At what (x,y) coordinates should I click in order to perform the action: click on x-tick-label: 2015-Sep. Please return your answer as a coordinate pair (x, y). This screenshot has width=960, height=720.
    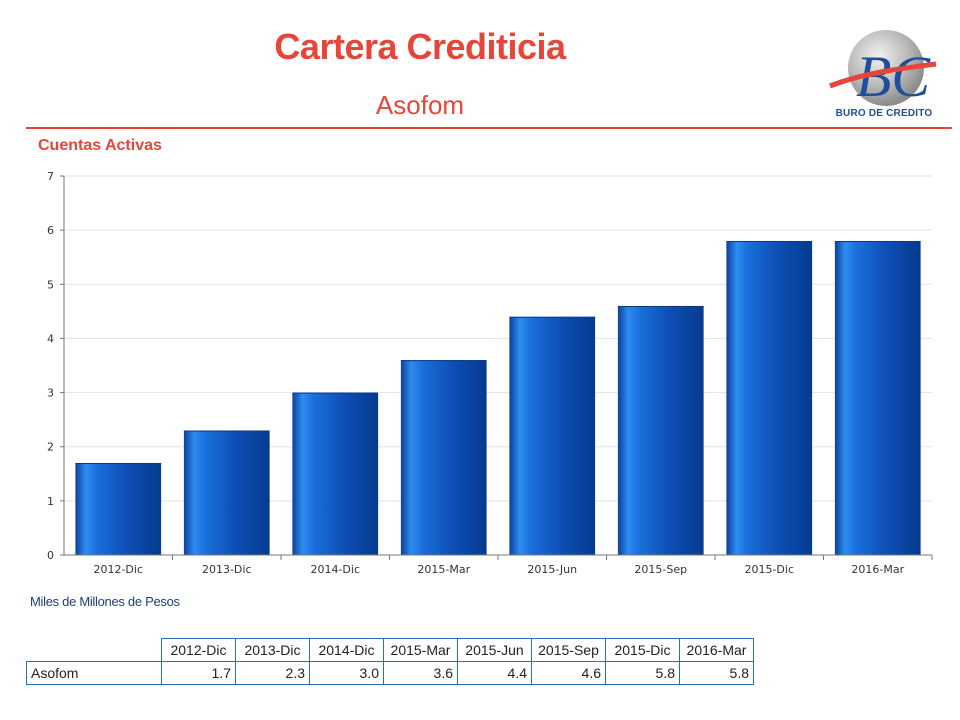
    Looking at the image, I should click on (660, 569).